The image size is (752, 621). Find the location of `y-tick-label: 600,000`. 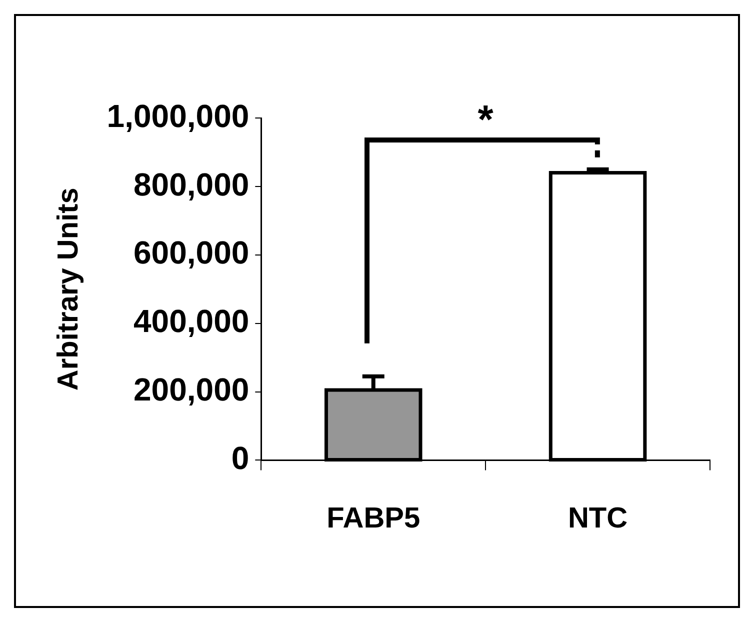

y-tick-label: 600,000 is located at coordinates (191, 252).